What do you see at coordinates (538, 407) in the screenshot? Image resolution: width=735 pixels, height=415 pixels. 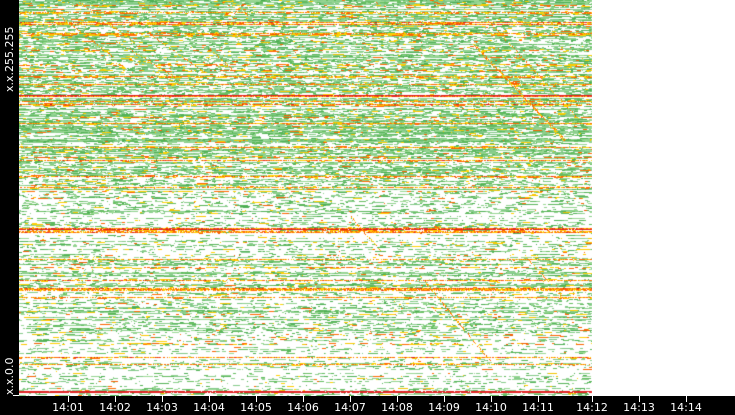 I see `x-axis-tick-label: 14:11` at bounding box center [538, 407].